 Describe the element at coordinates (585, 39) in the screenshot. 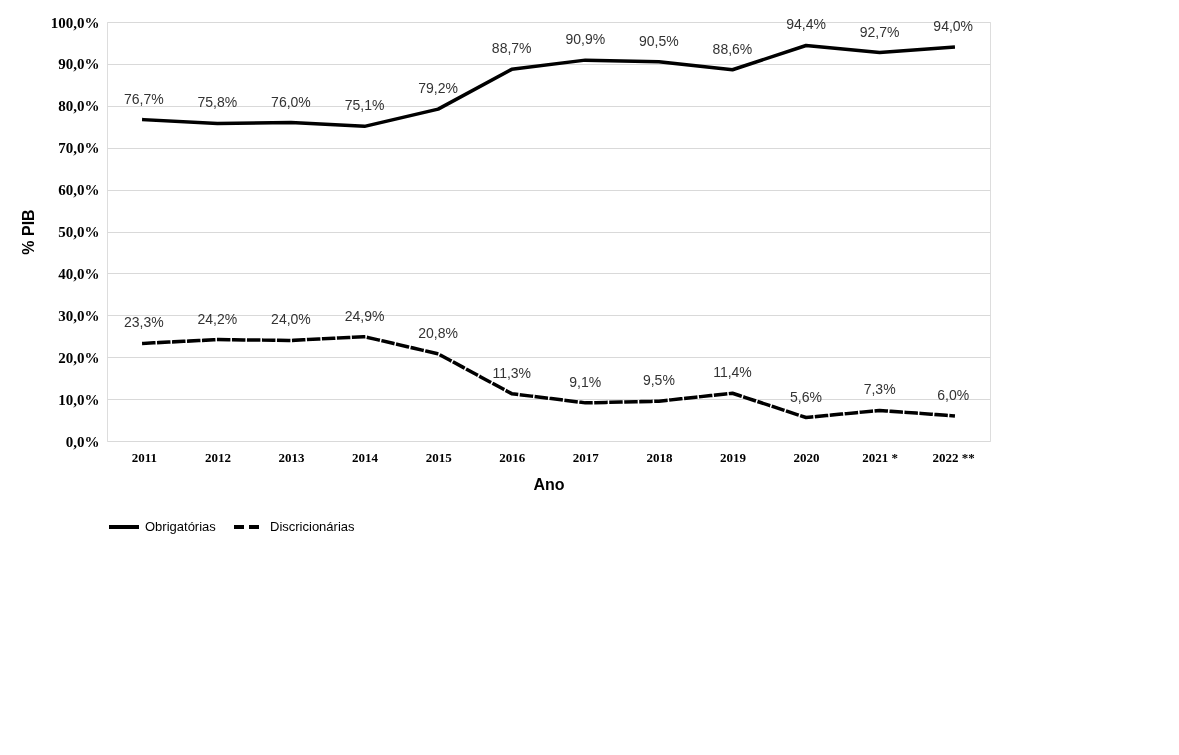

I see `data-label: 90,9%` at that location.